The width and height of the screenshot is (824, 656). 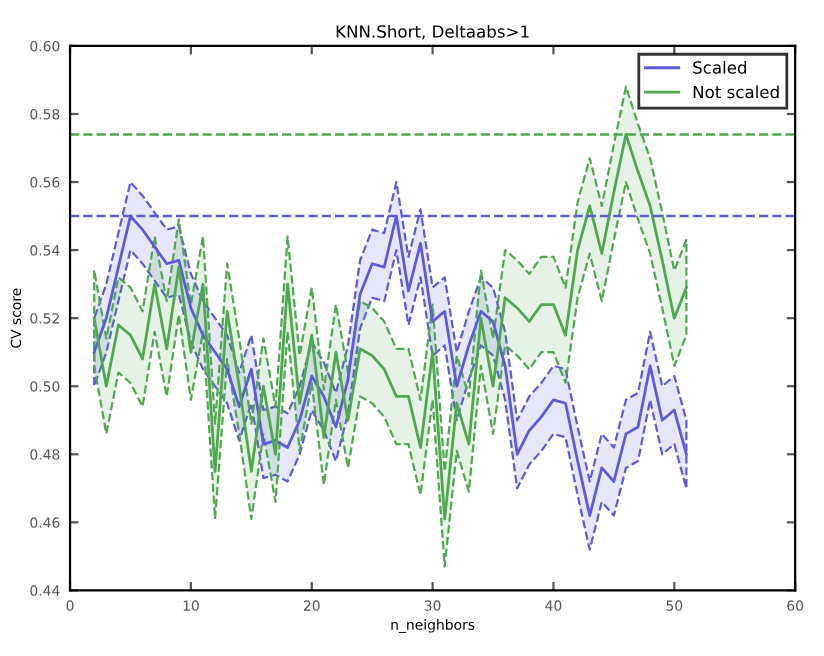 I want to click on legend-label: Not scaled, so click(x=736, y=92).